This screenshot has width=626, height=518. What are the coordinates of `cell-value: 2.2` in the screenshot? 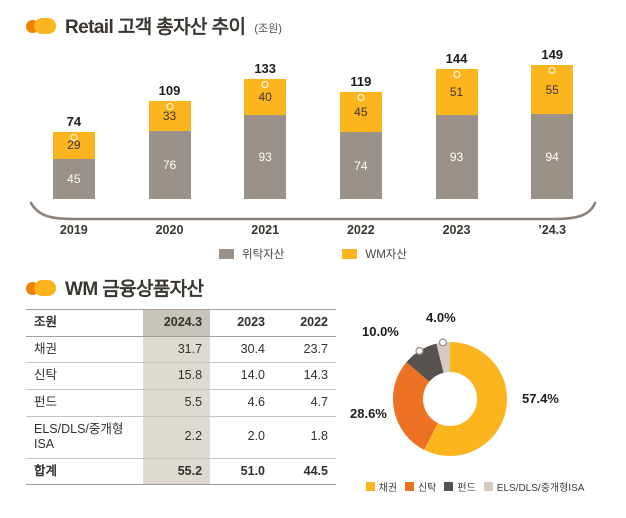 It's located at (177, 437).